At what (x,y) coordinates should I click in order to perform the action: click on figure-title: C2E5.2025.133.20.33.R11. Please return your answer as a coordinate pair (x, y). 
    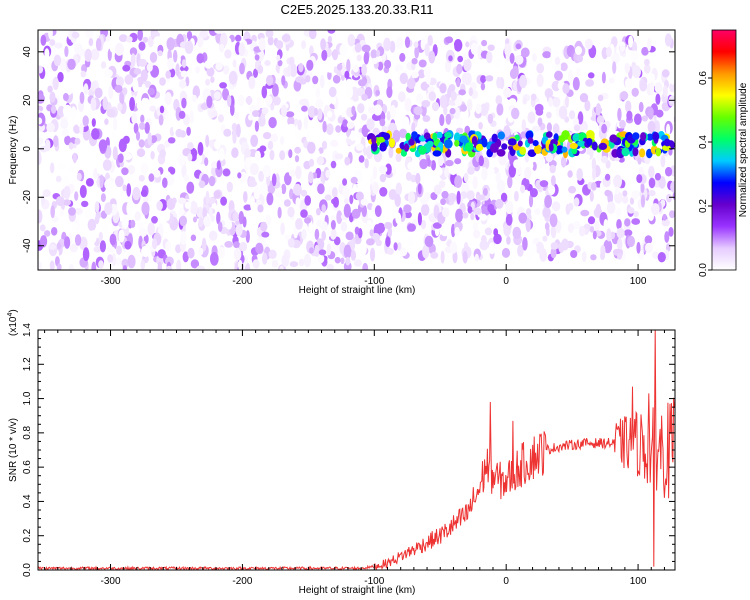
    Looking at the image, I should click on (357, 9).